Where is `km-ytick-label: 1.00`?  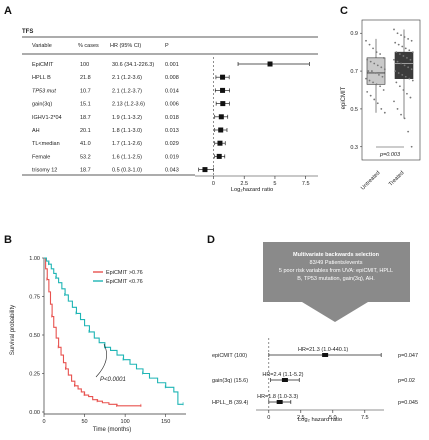
km-ytick-label: 1.00 is located at coordinates (34, 259).